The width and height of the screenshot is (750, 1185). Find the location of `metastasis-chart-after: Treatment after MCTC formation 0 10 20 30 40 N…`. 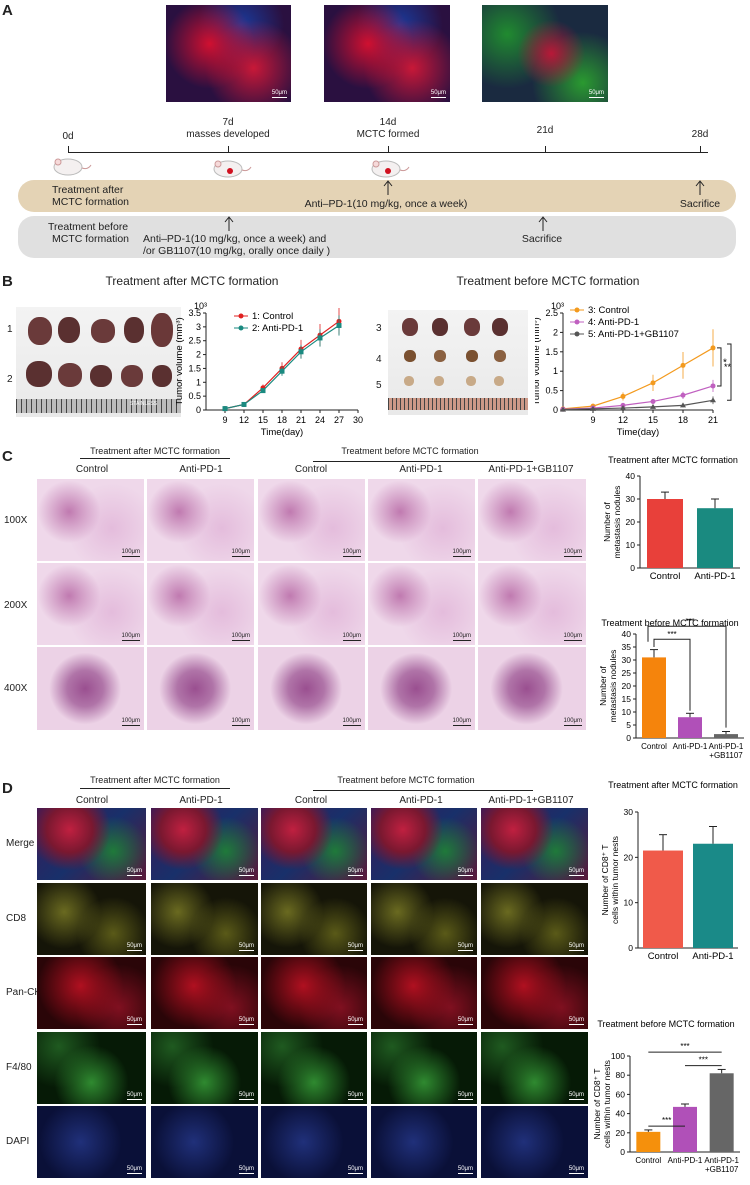

metastasis-chart-after: Treatment after MCTC formation 0 10 20 30 40 N… is located at coordinates (671, 518).